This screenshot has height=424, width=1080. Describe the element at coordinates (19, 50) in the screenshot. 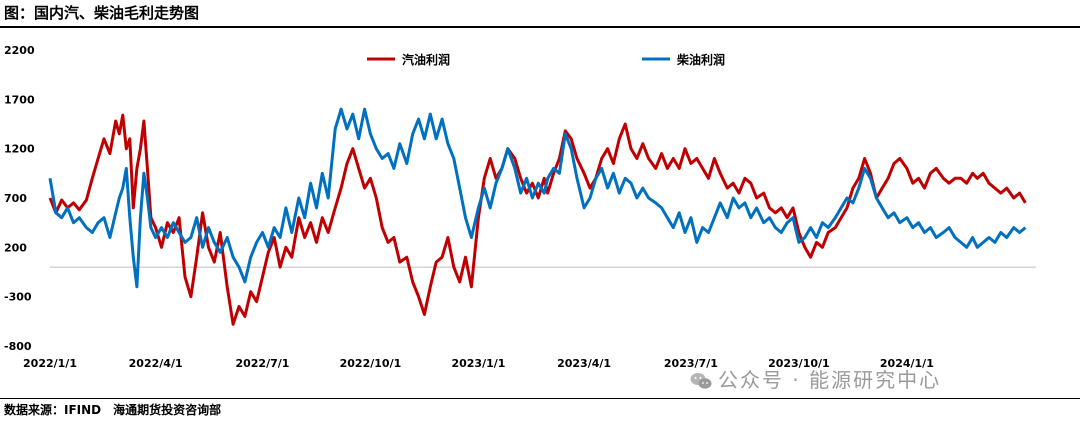

I see `y-tick-label: 2200` at that location.